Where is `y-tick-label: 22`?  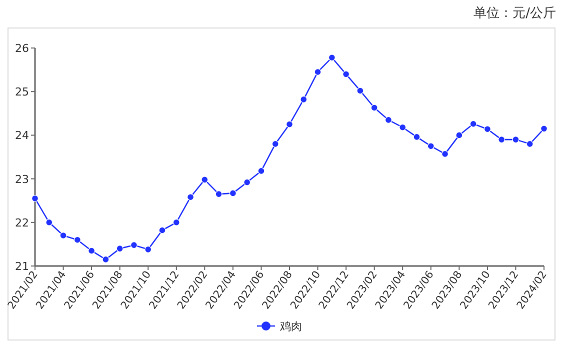 y-tick-label: 22 is located at coordinates (22, 223).